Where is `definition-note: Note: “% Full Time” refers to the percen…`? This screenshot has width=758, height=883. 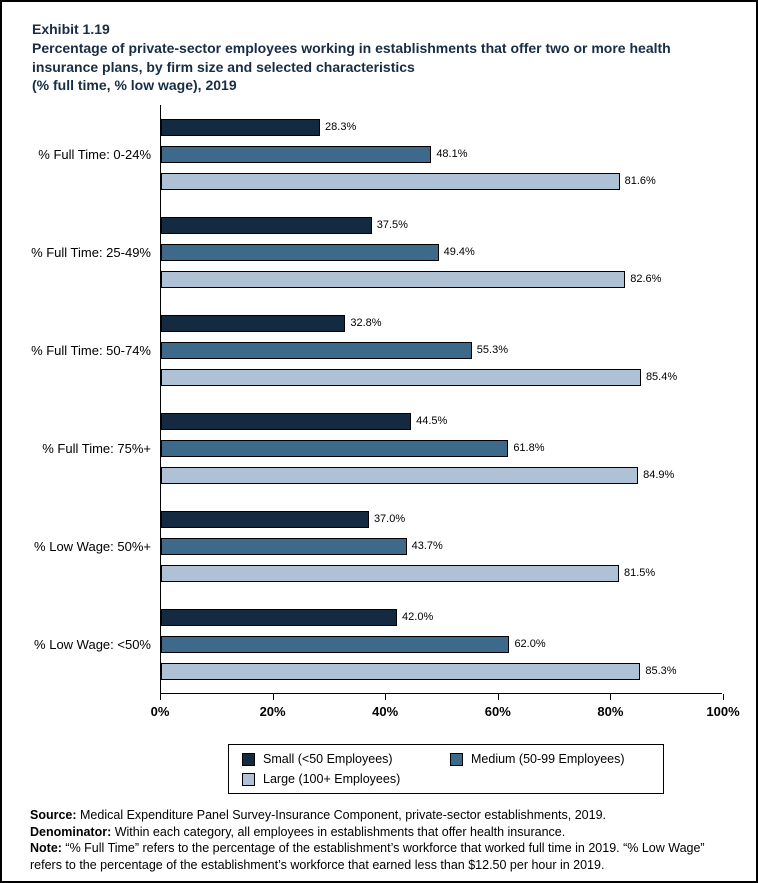
definition-note: Note: “% Full Time” refers to the percen… is located at coordinates (373, 856).